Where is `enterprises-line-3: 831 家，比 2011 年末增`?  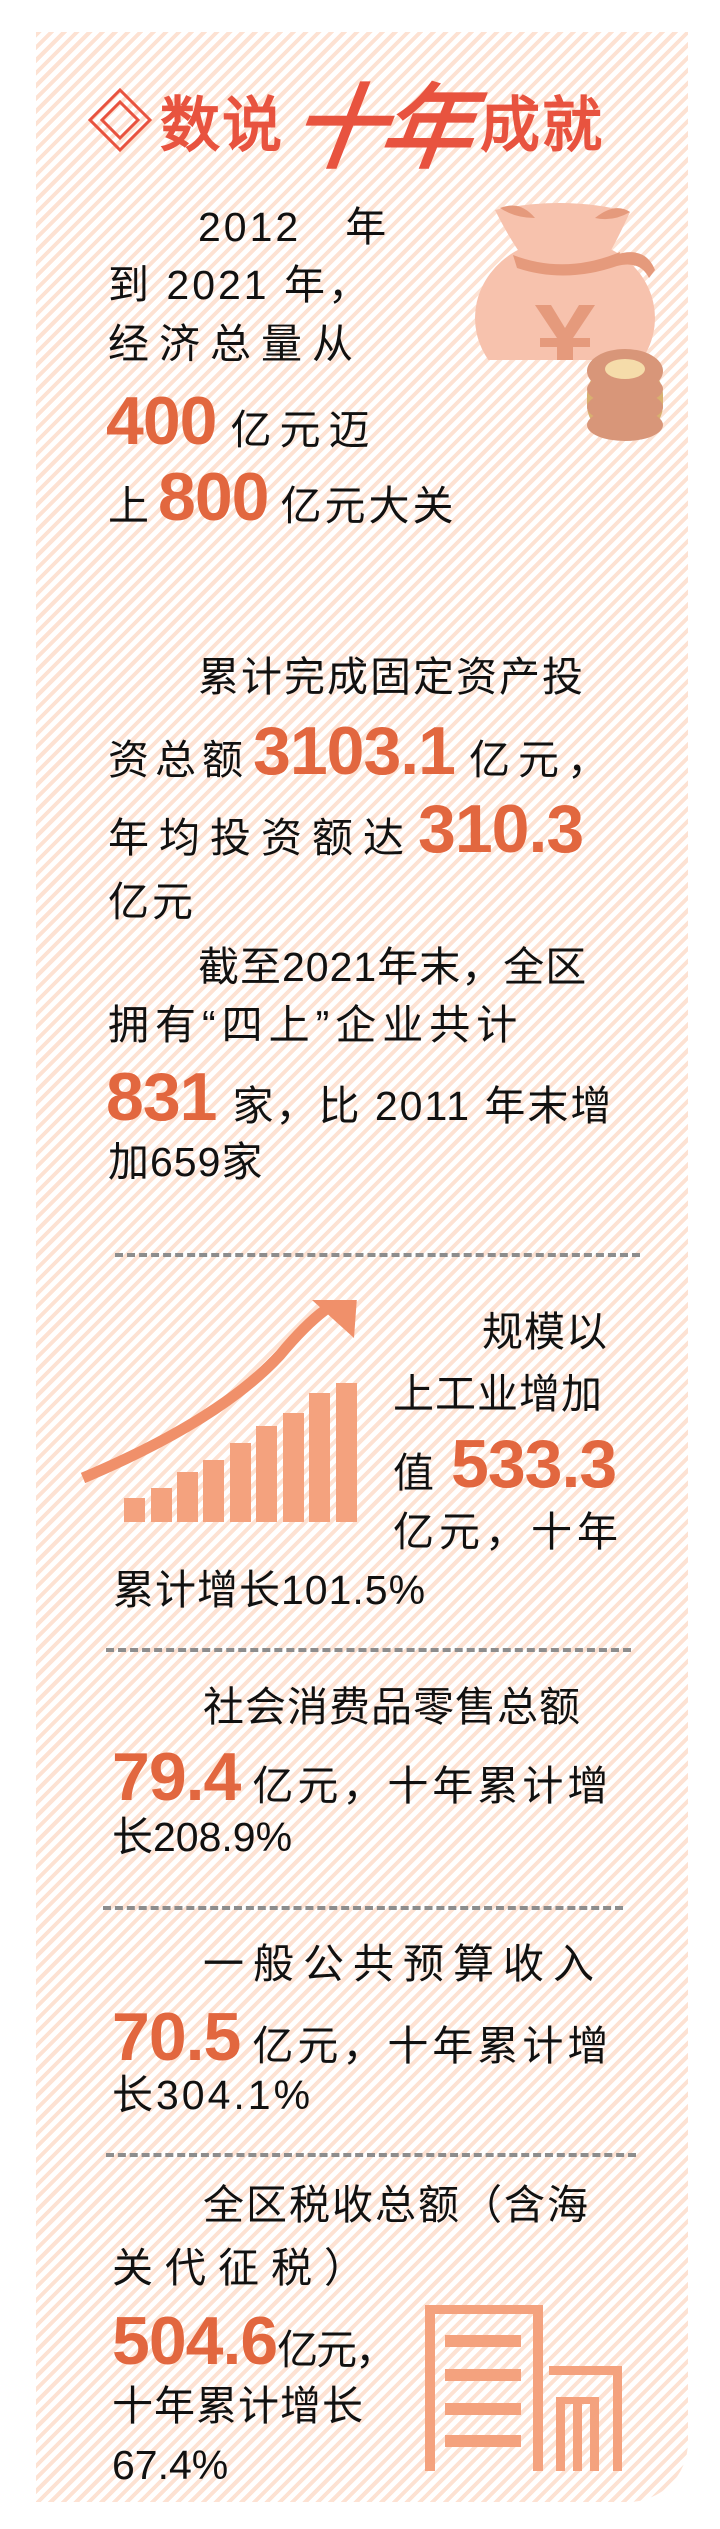
enterprises-line-3: 831 家，比 2011 年末增 is located at coordinates (359, 1097).